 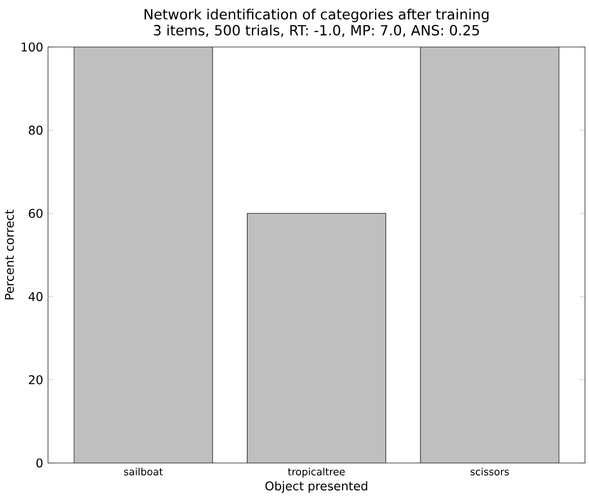 What do you see at coordinates (316, 30) in the screenshot?
I see `chart-subtitle: 3 items, 500 trials, RT: -1.0, MP: 7.0, ANS: 0.25` at bounding box center [316, 30].